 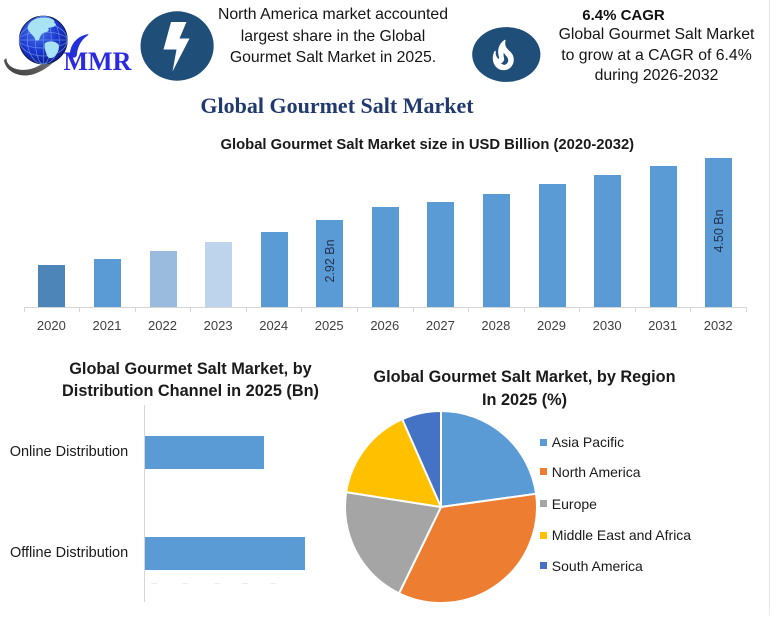 I want to click on svg-text: MMR, so click(x=98, y=61).